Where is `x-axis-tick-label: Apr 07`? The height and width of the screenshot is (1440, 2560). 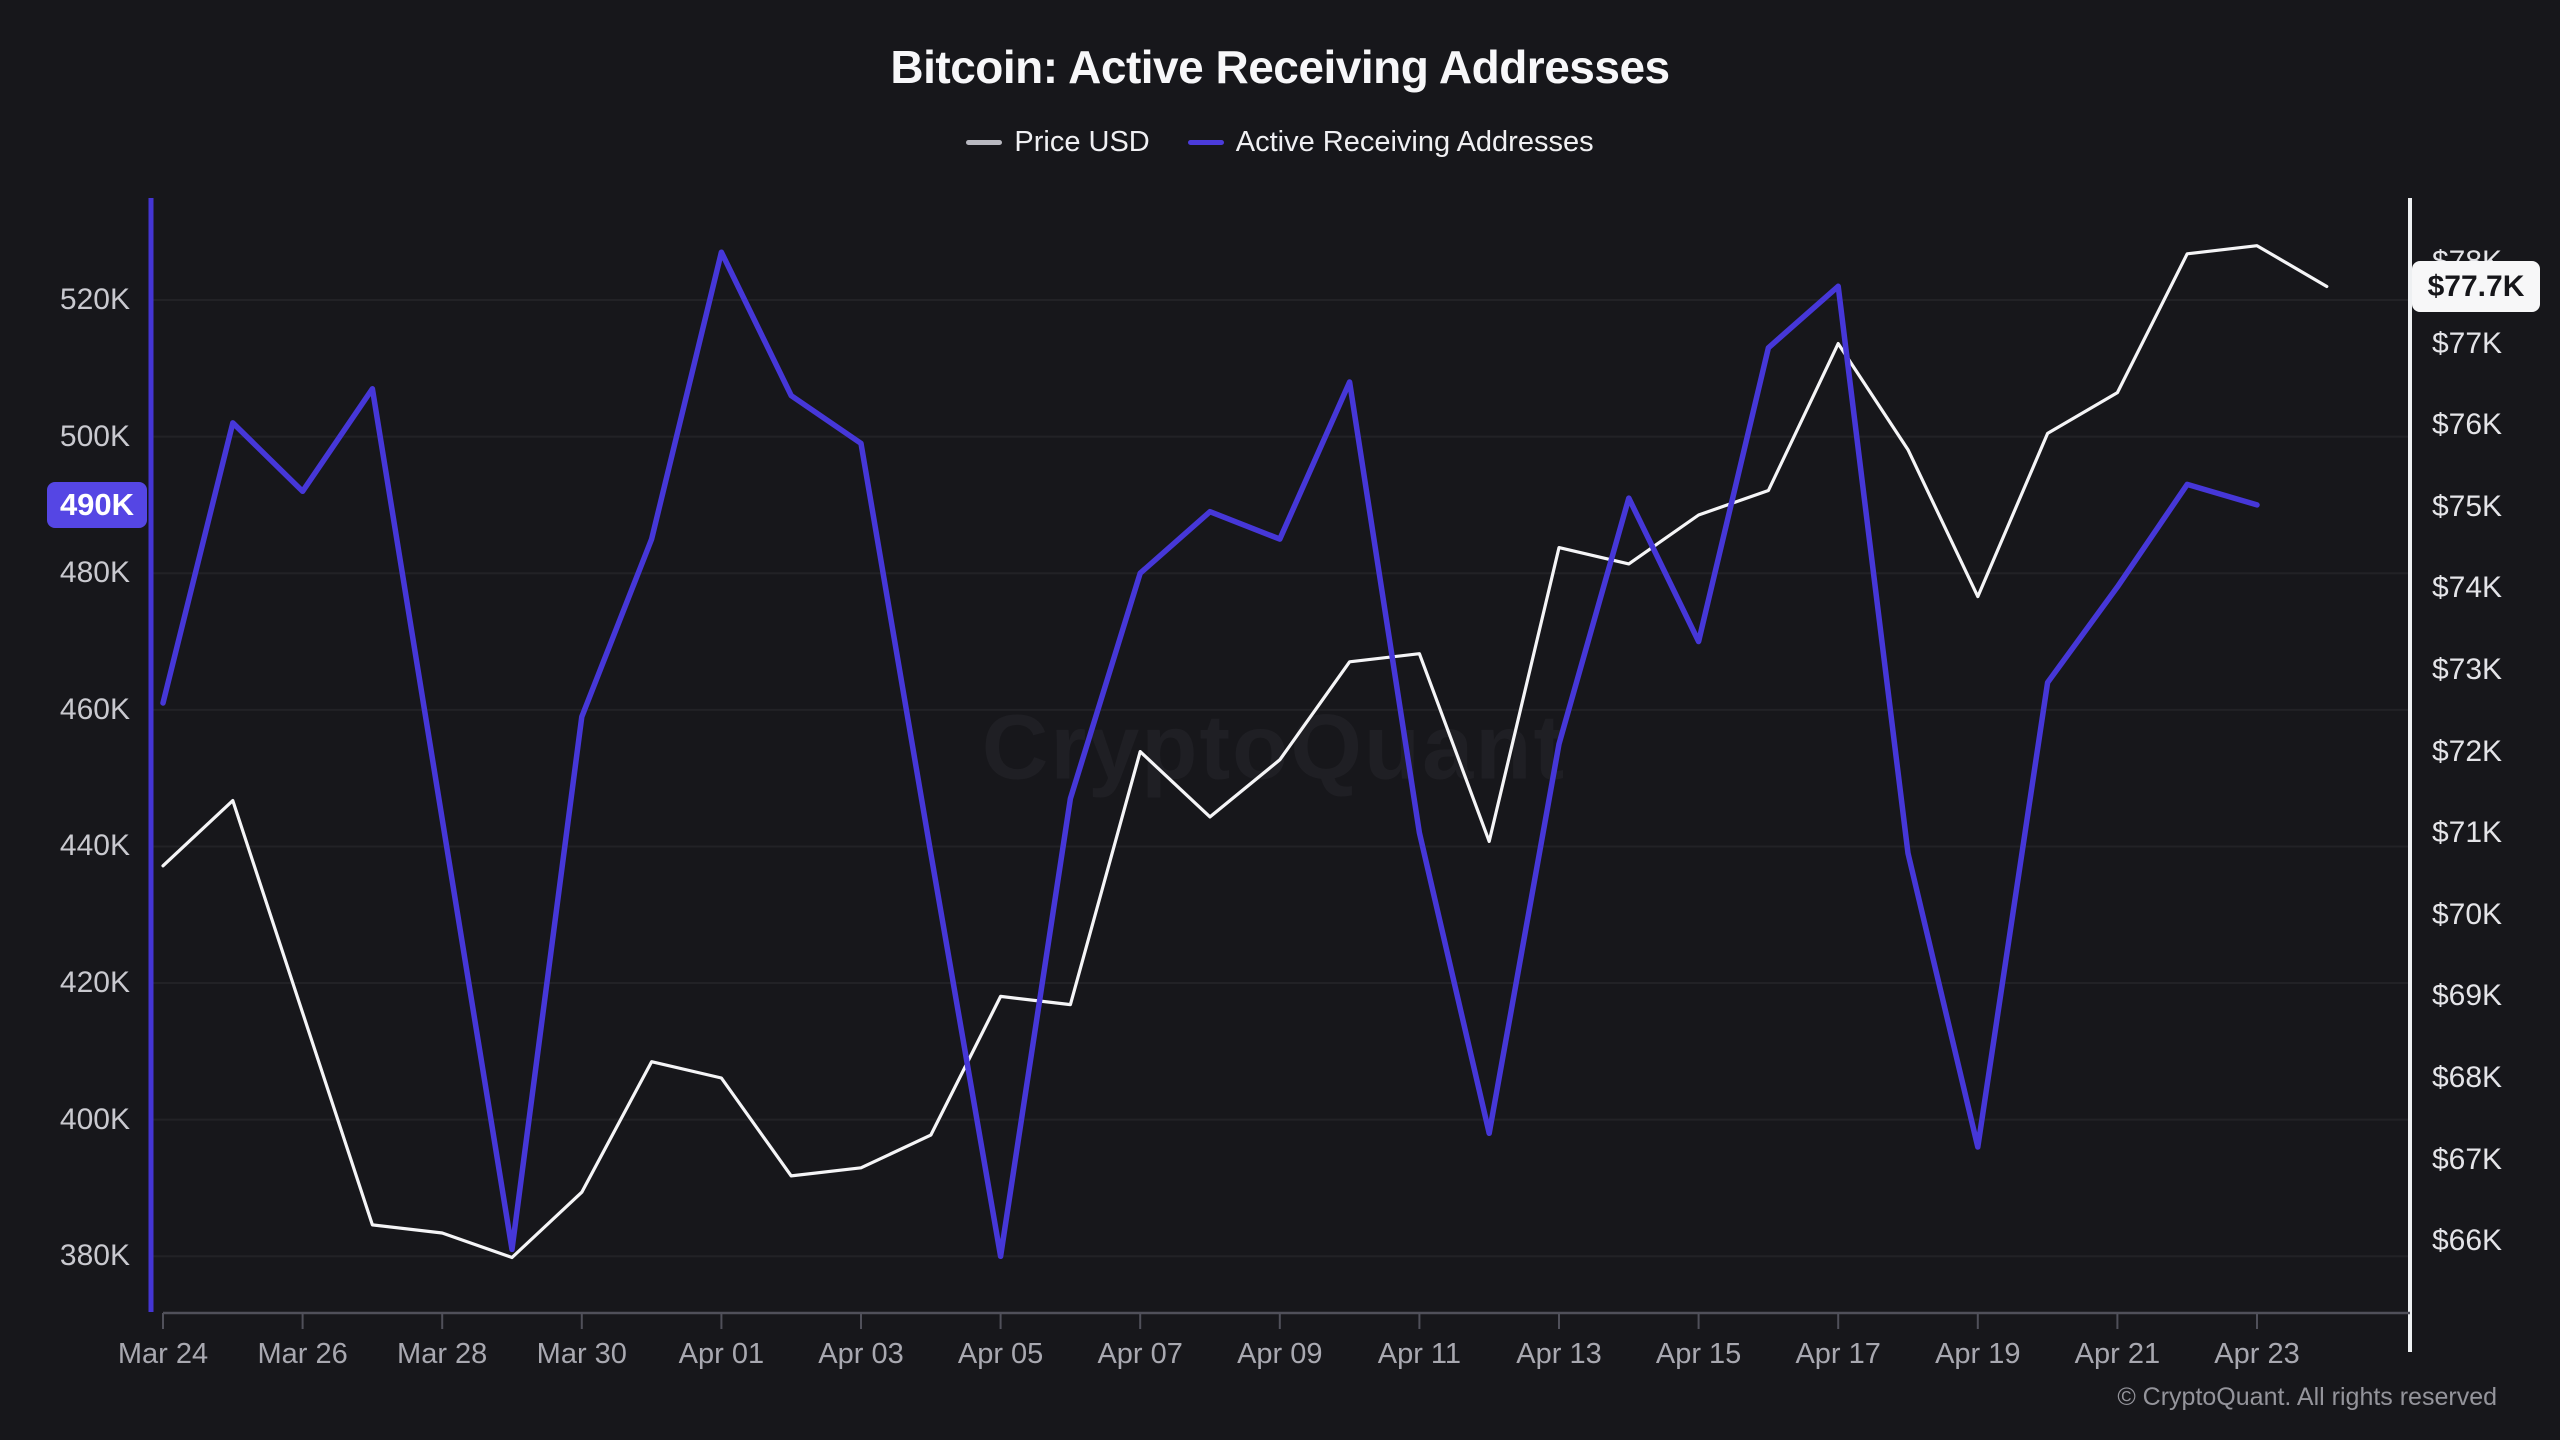
x-axis-tick-label: Apr 07 is located at coordinates (1140, 1354).